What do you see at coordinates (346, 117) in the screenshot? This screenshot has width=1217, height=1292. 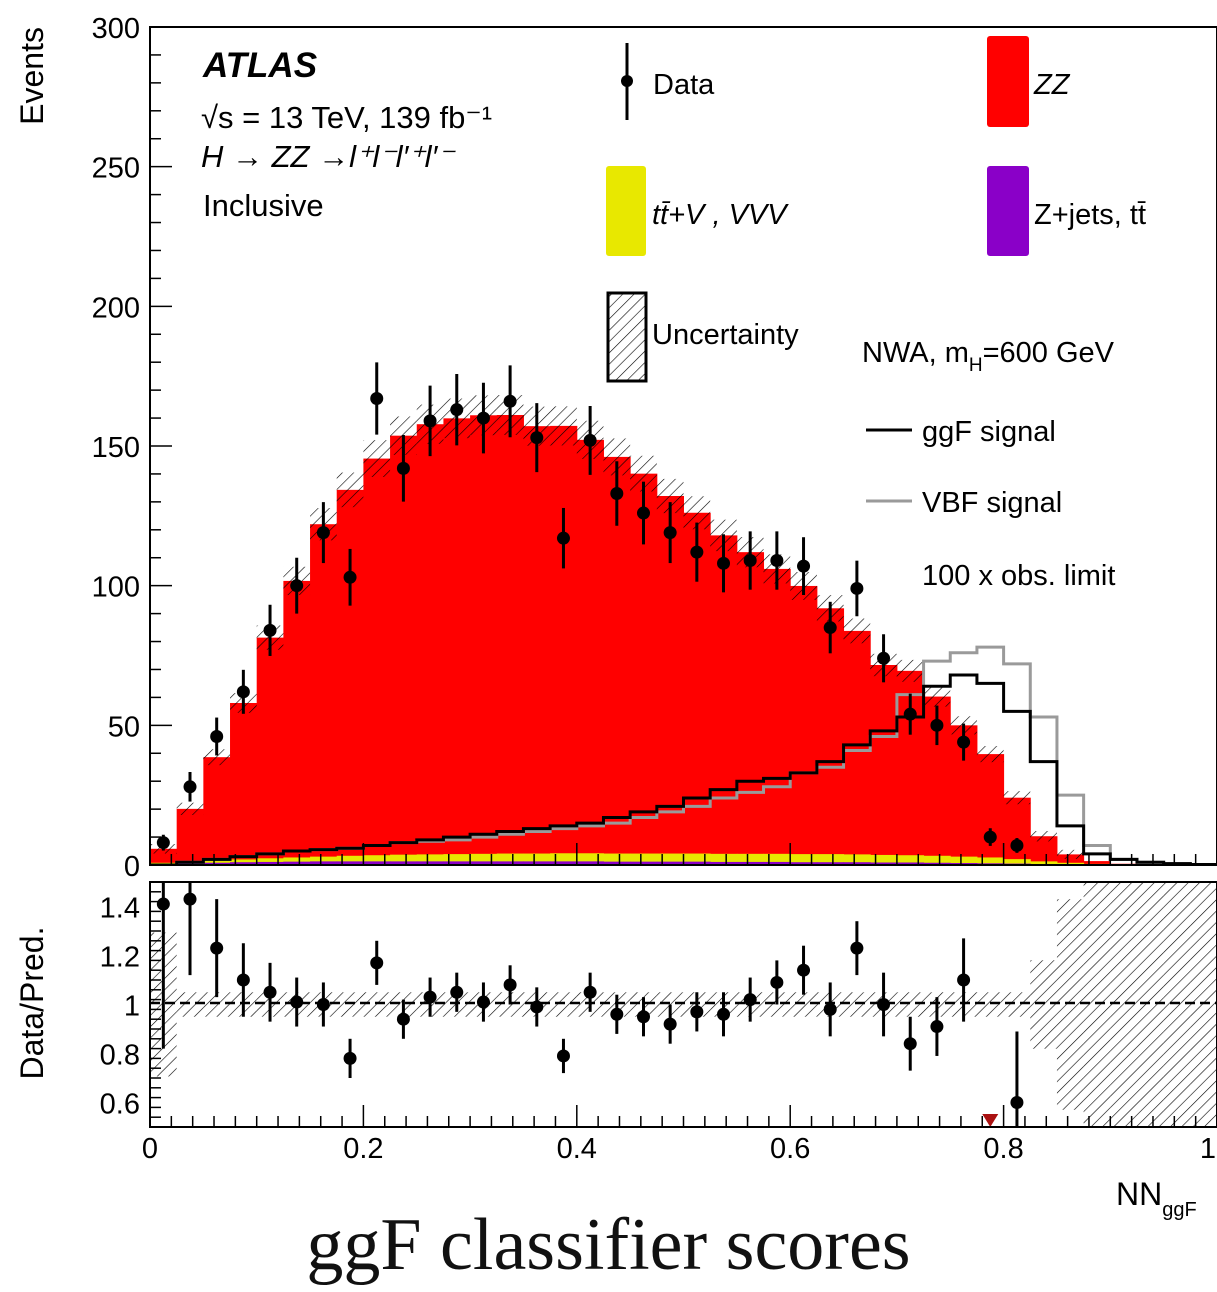 I see `energy-lumi-label: √s = 13 TeV, 139 fb⁻¹` at bounding box center [346, 117].